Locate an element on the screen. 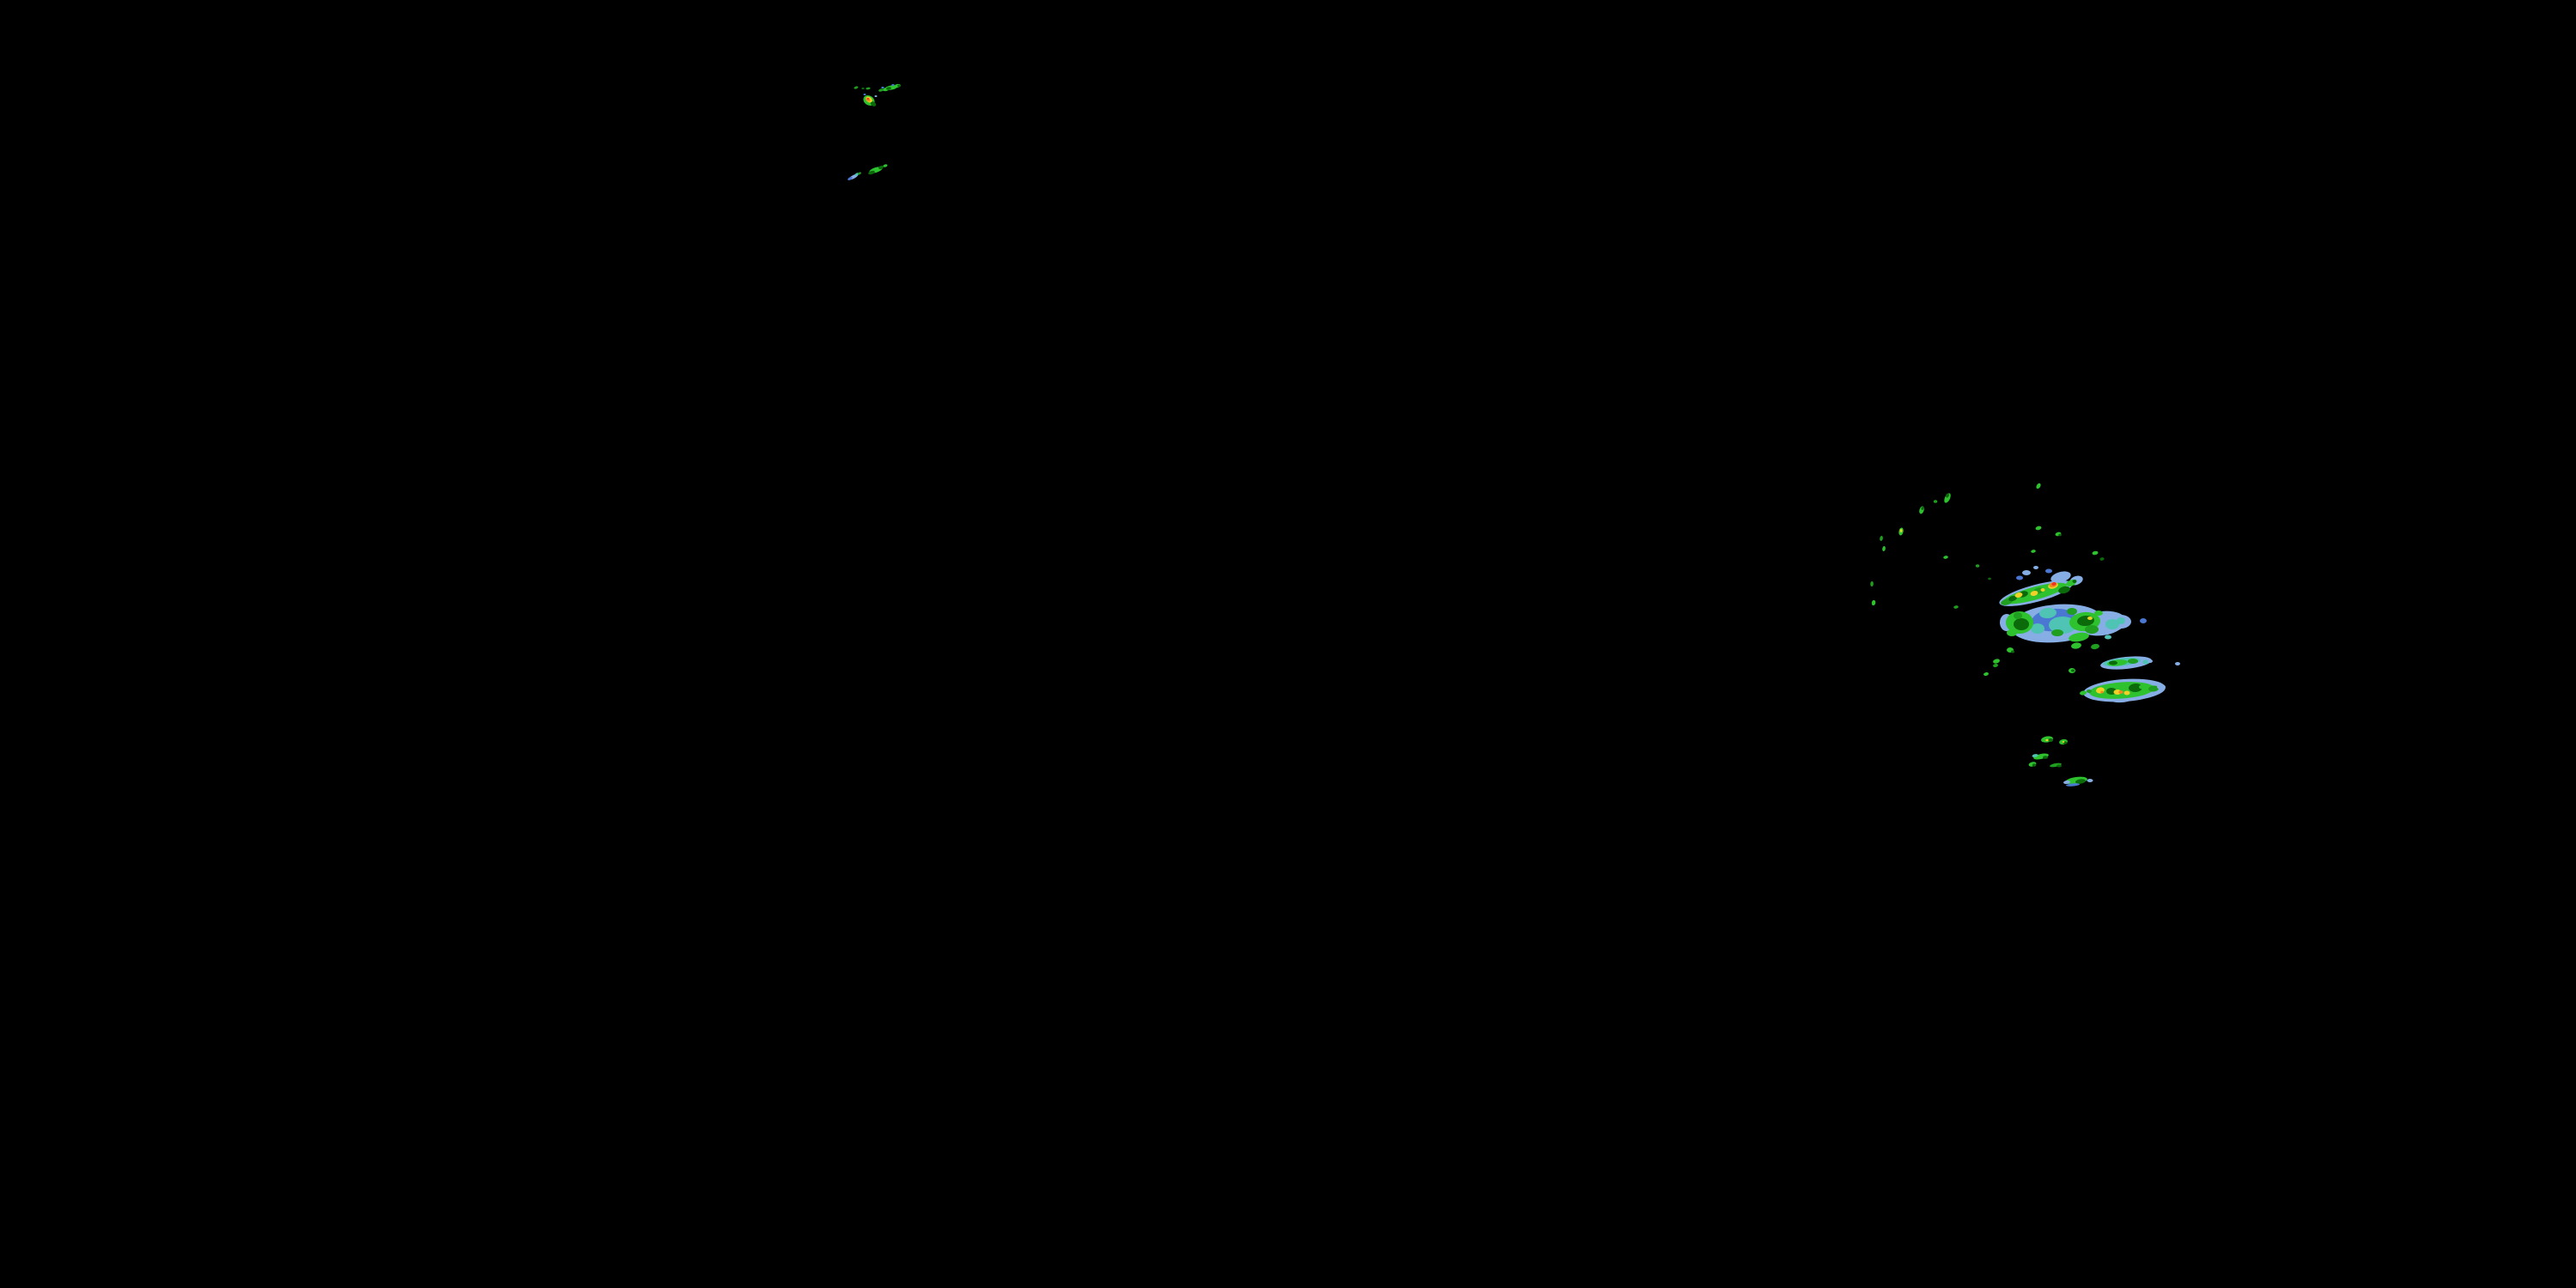 This screenshot has height=1288, width=2576. echo-group-west-arc-specks is located at coordinates (1931, 551).